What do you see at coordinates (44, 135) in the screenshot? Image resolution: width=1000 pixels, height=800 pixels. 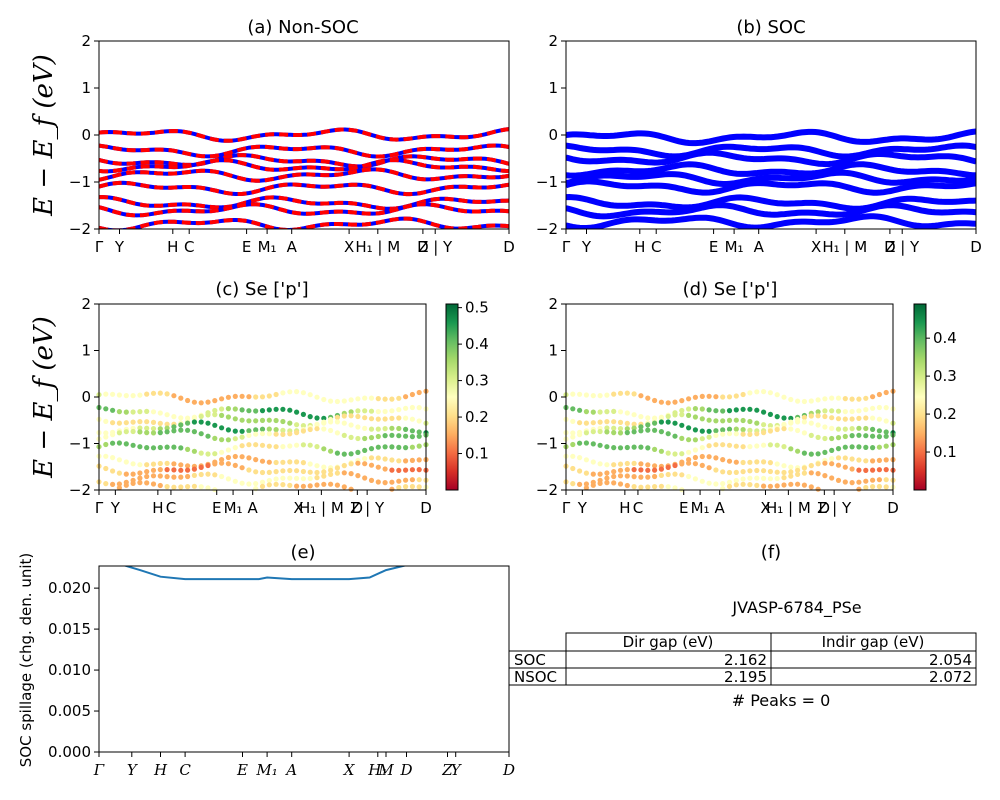 I see `panel-a-ylabel: E − E_f (eV)` at bounding box center [44, 135].